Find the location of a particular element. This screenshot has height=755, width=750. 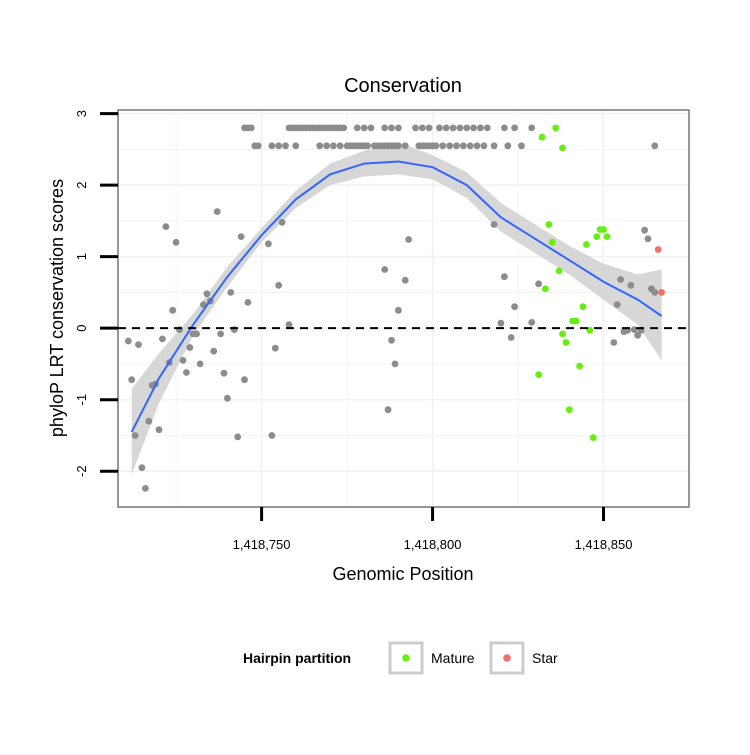

series-mature is located at coordinates (573, 282).